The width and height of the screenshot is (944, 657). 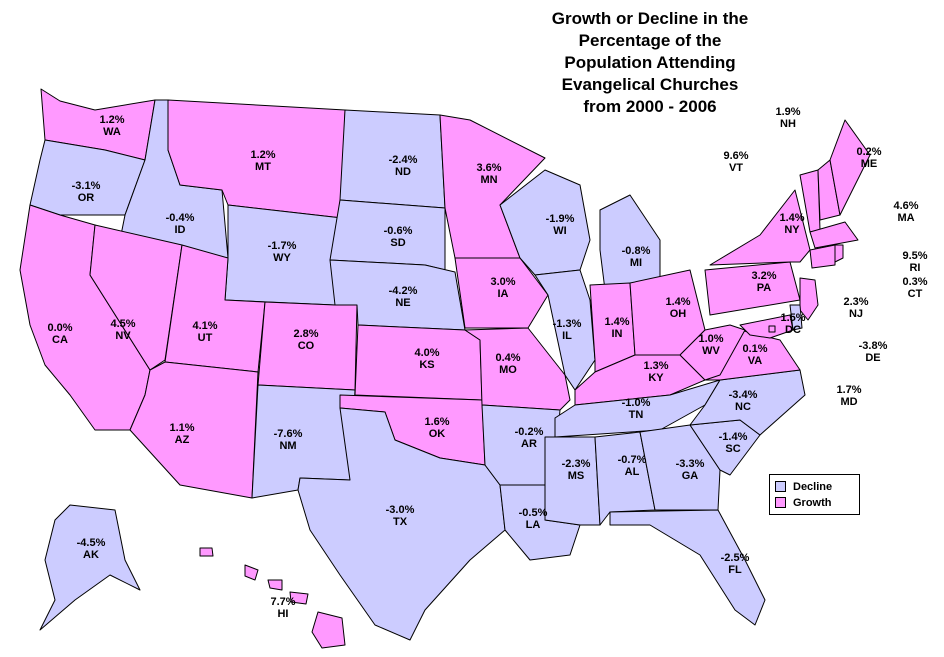 I want to click on state-az, so click(x=194, y=430).